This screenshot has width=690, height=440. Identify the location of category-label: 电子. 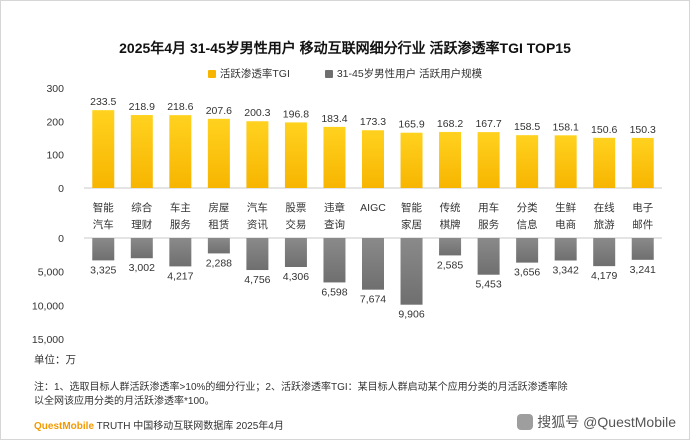
(642, 207).